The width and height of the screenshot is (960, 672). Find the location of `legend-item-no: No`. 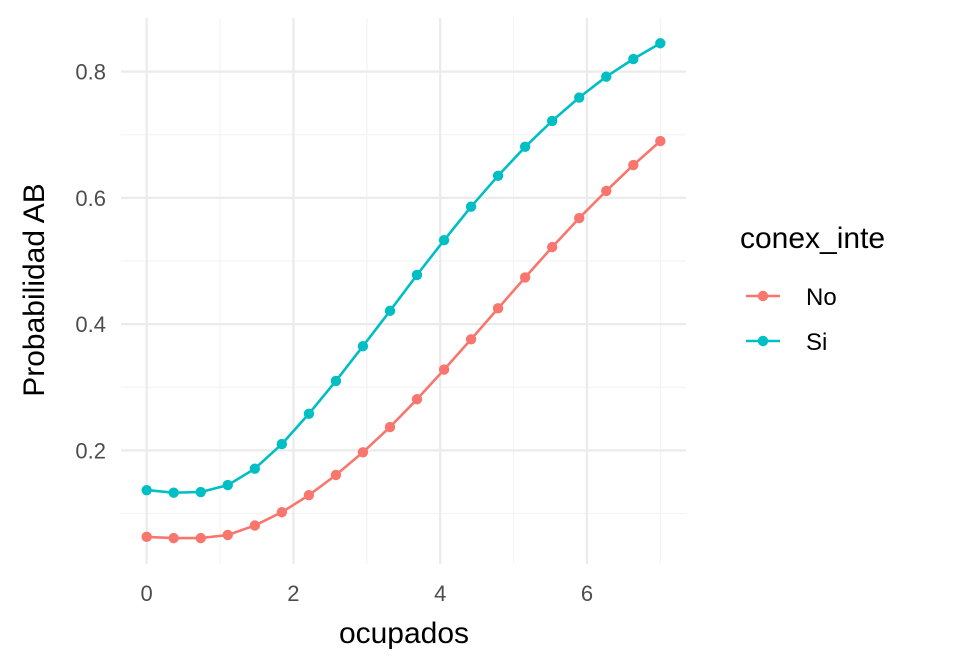

legend-item-no: No is located at coordinates (791, 297).